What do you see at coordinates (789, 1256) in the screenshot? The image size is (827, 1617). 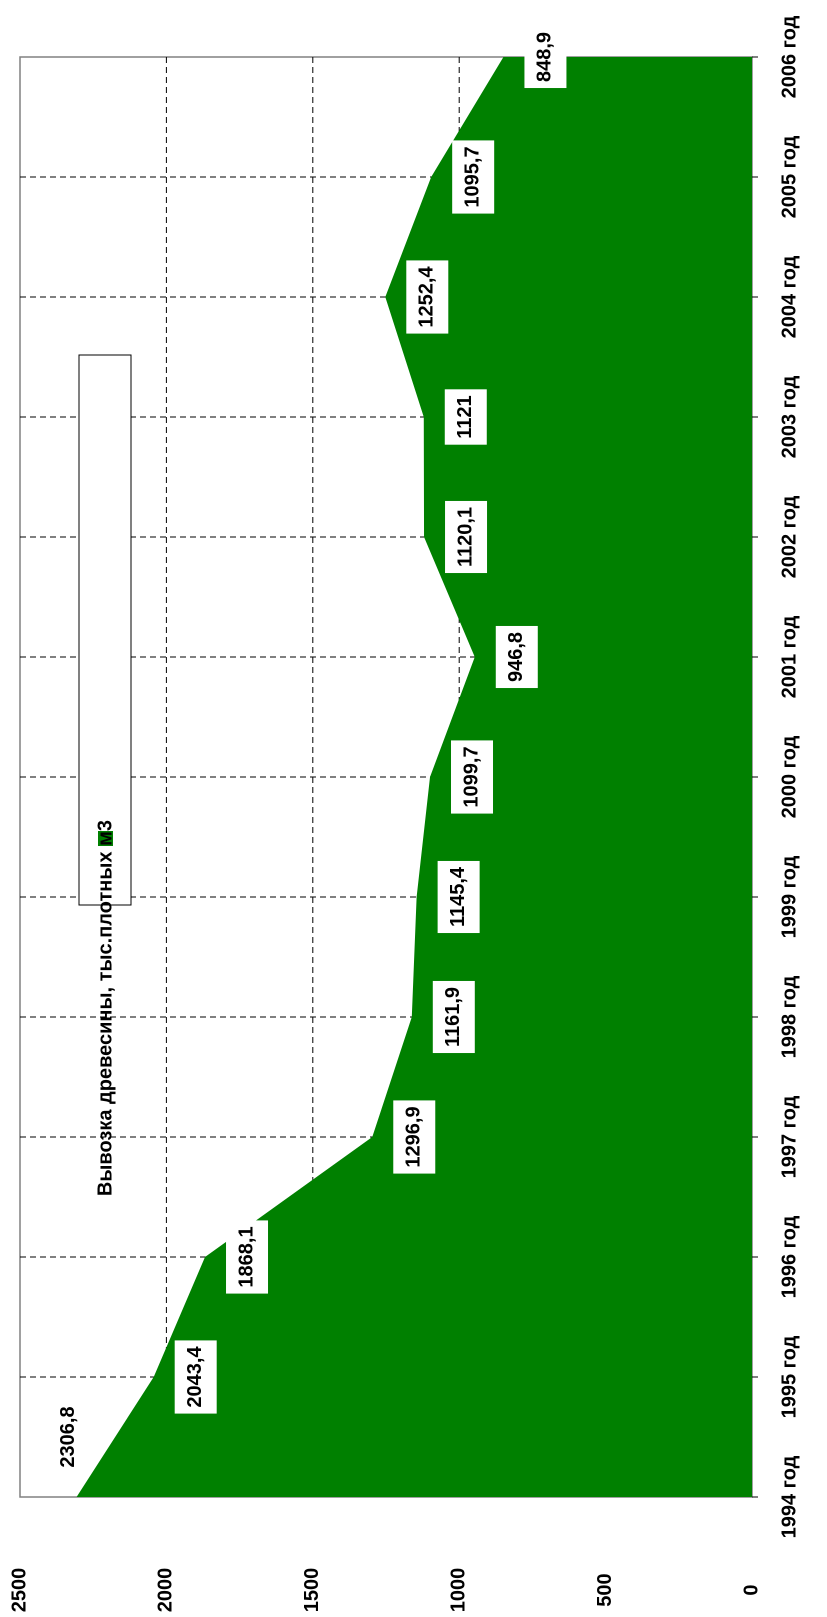 I see `x-tick-label: 1996 год` at bounding box center [789, 1256].